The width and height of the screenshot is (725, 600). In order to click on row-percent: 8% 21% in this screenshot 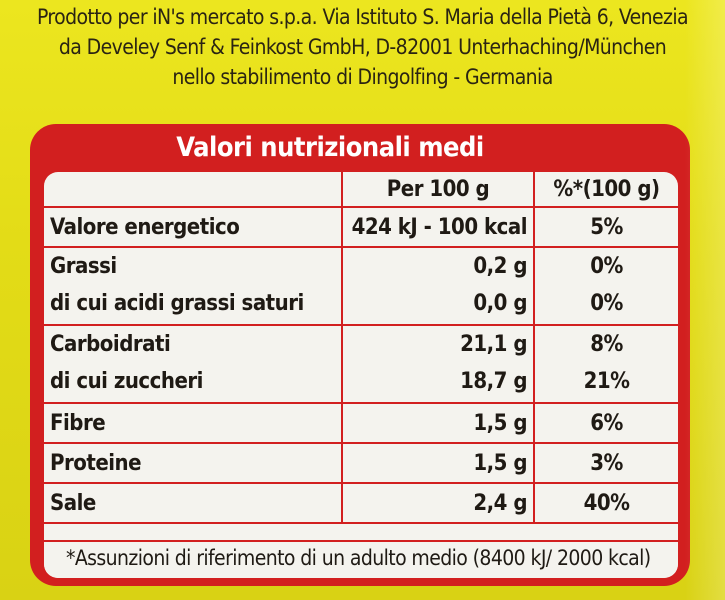, I will do `click(605, 364)`.